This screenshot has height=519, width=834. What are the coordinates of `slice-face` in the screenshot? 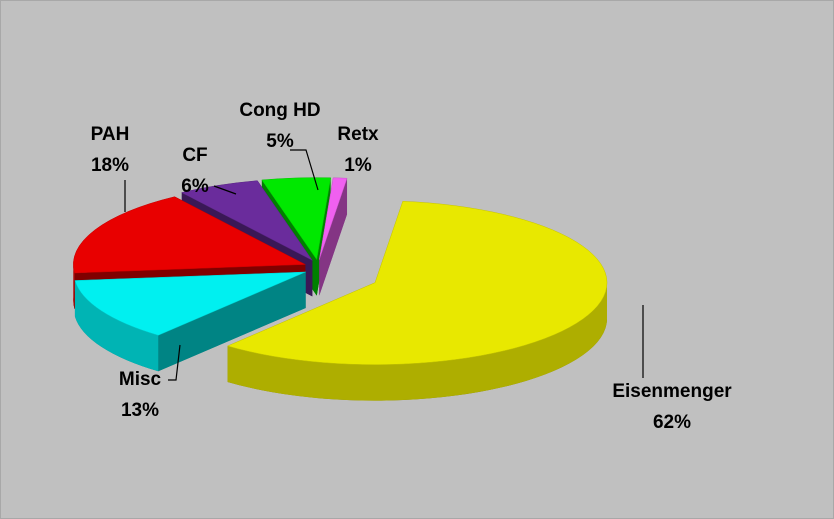 It's located at (333, 237).